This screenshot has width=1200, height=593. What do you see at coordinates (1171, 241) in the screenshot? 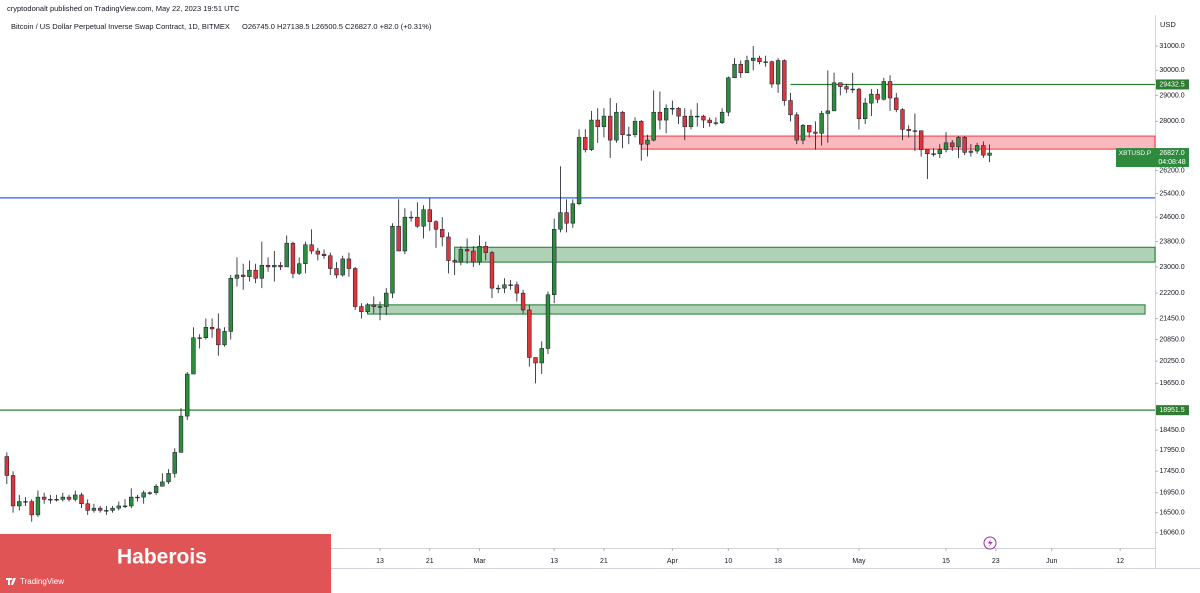
I see `y-tick-label: 23800.0` at bounding box center [1171, 241].